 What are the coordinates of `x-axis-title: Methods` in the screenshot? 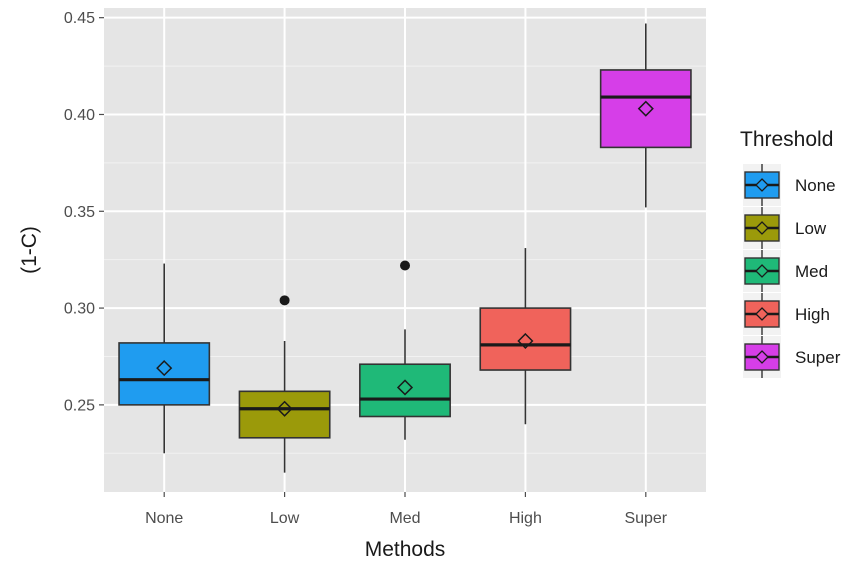 It's located at (405, 549).